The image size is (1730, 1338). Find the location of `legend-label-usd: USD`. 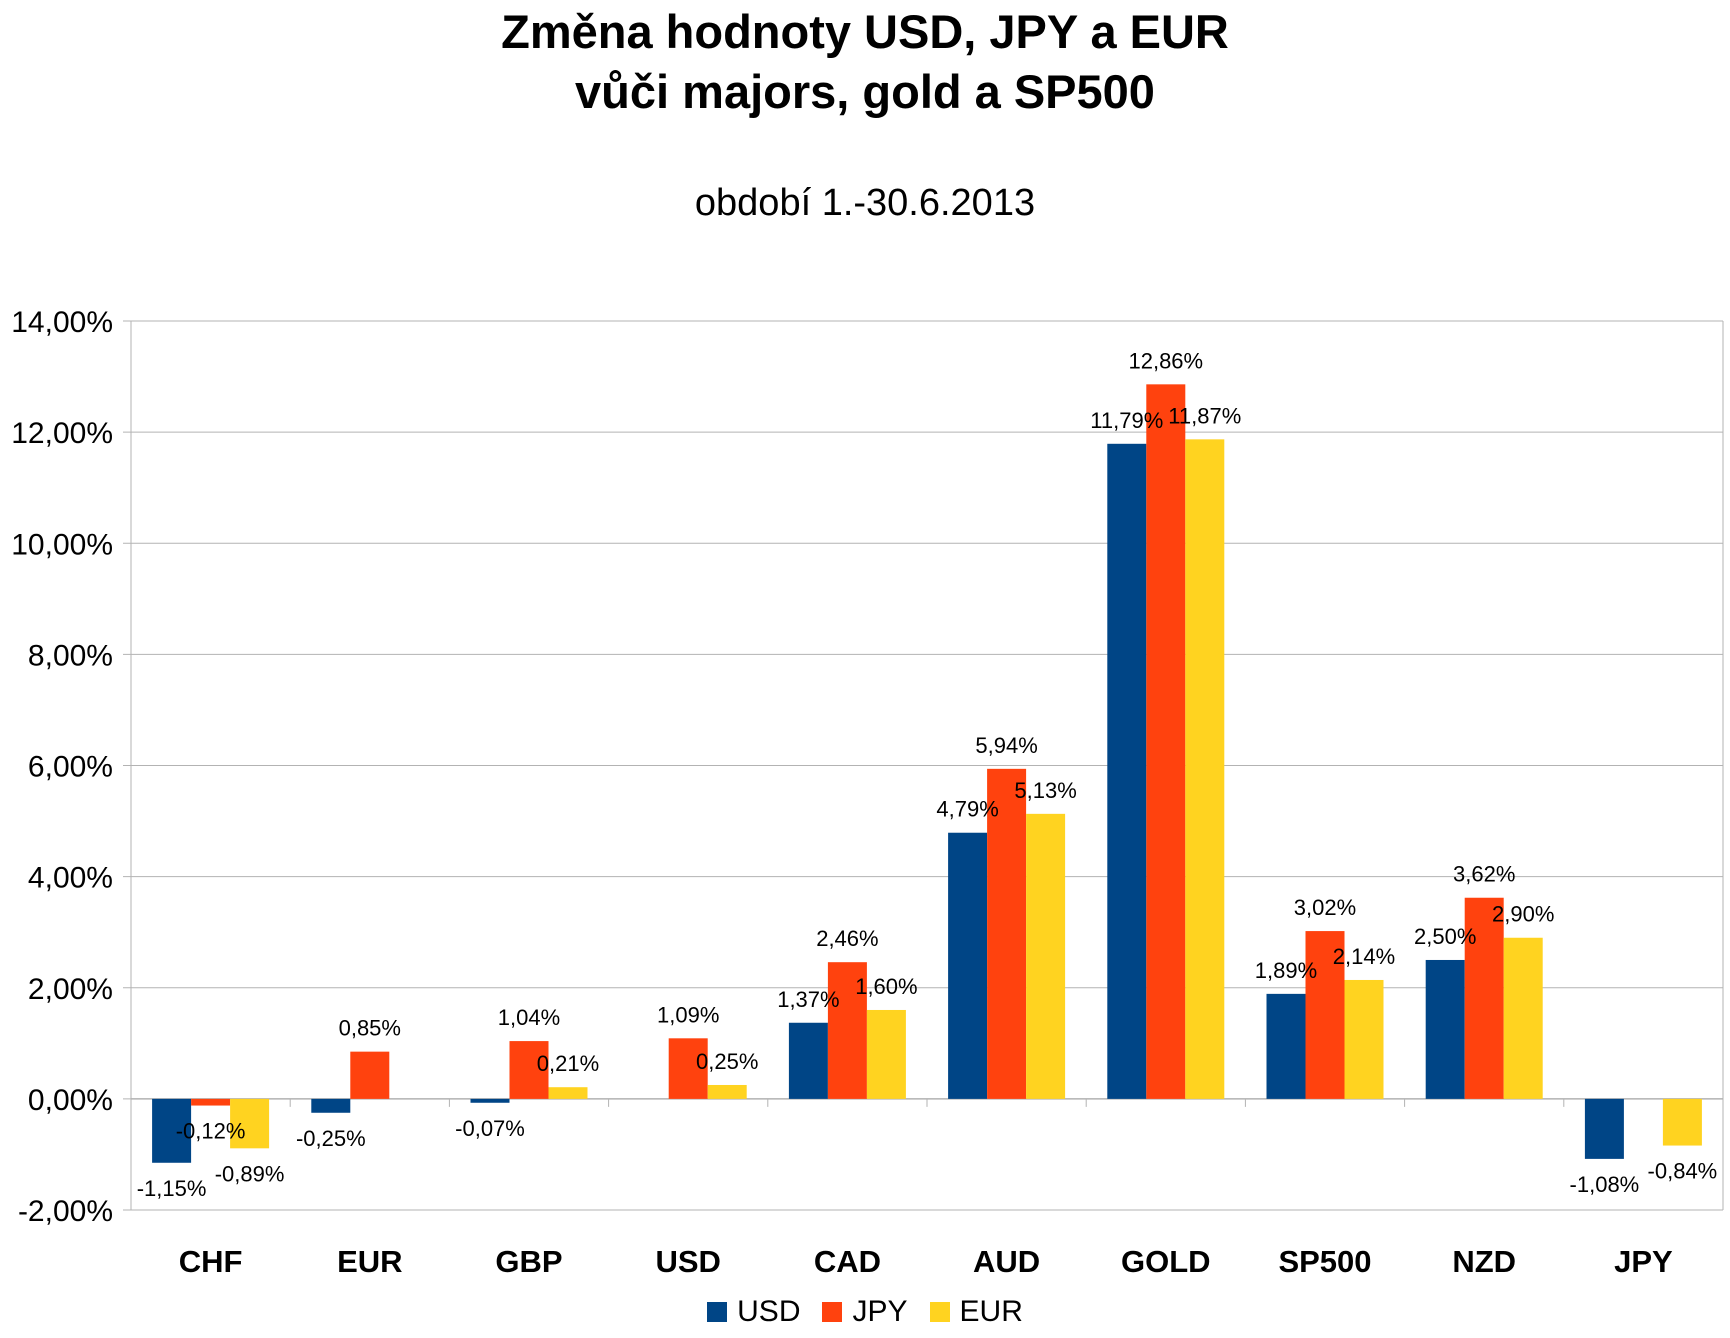

legend-label-usd: USD is located at coordinates (769, 1311).